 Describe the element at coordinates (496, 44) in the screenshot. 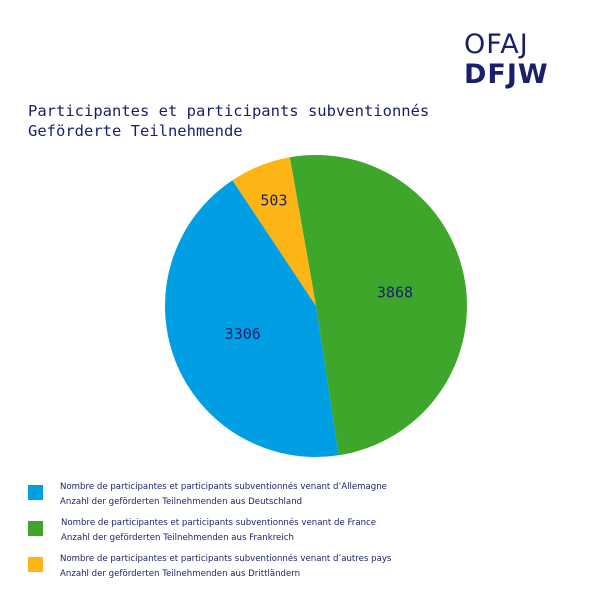

I see `logo-line-1: OFAJ` at that location.